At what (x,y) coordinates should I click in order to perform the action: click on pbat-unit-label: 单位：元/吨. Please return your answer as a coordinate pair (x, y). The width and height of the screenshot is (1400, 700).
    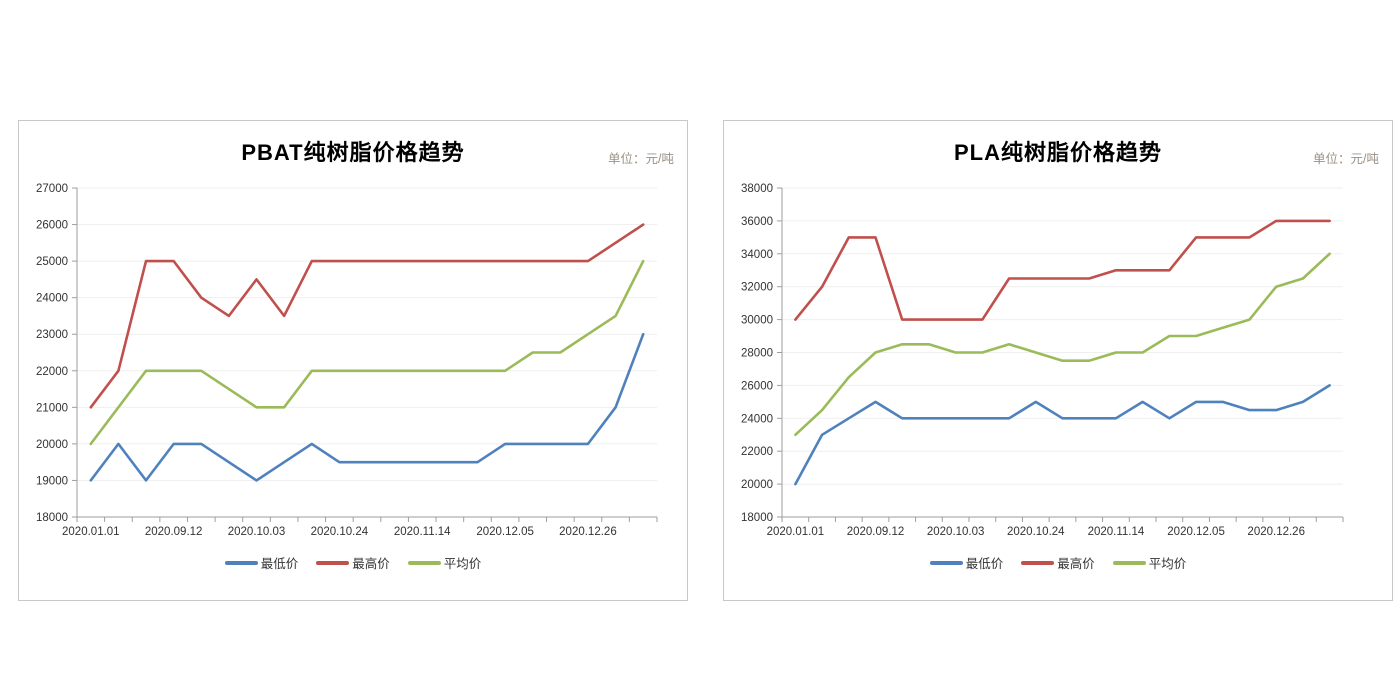
    Looking at the image, I should click on (641, 159).